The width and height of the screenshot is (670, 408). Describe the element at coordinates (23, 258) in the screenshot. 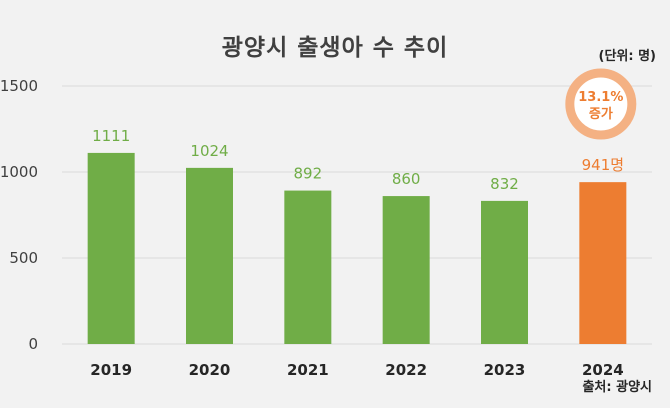

I see `y-tick-label: 500` at that location.